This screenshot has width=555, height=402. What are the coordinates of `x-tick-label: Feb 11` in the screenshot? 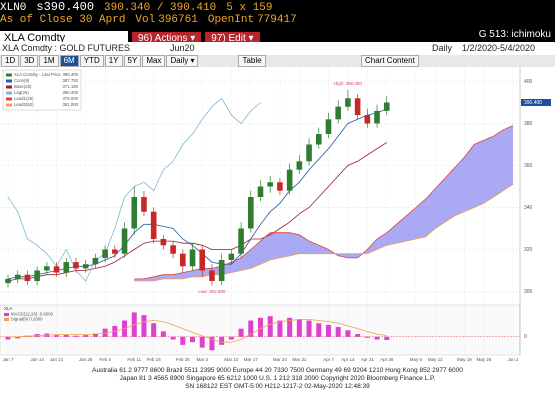 It's located at (134, 359).